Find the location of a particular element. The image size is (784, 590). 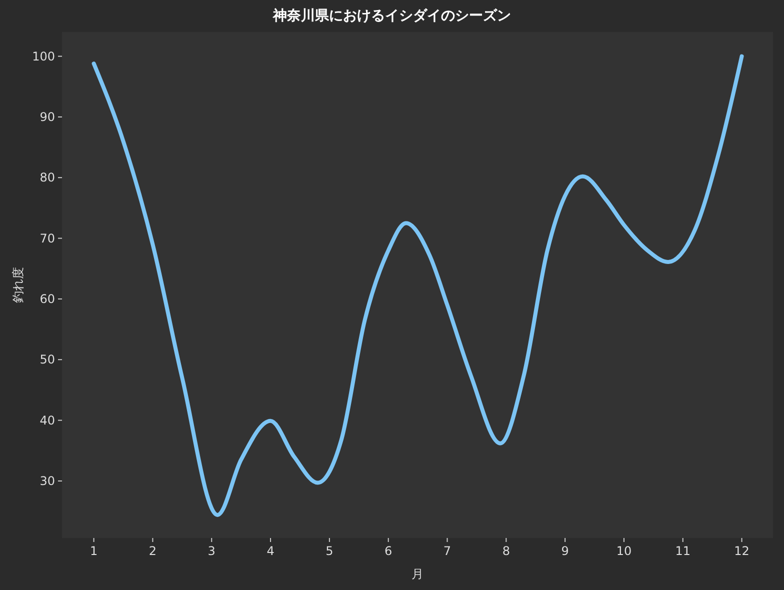

x-tick-label: 4 is located at coordinates (270, 551).